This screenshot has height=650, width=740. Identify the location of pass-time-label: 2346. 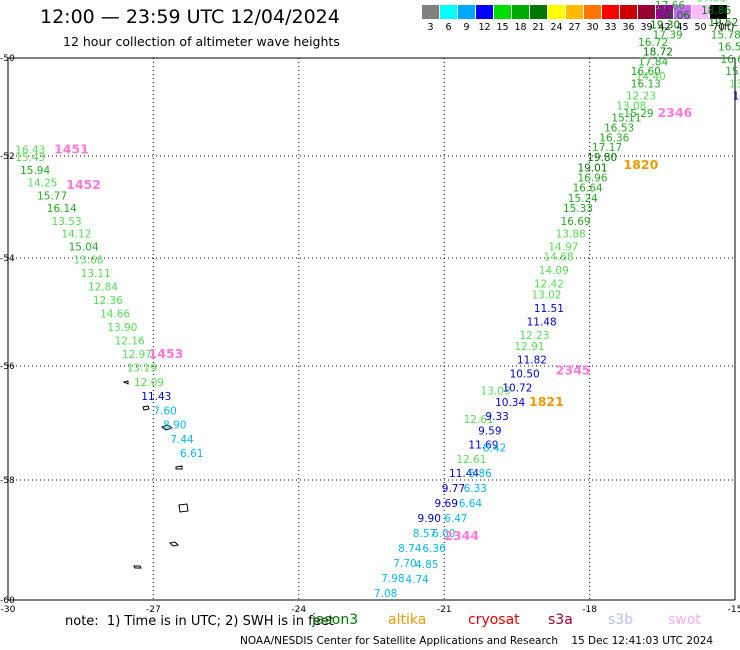
(674, 112).